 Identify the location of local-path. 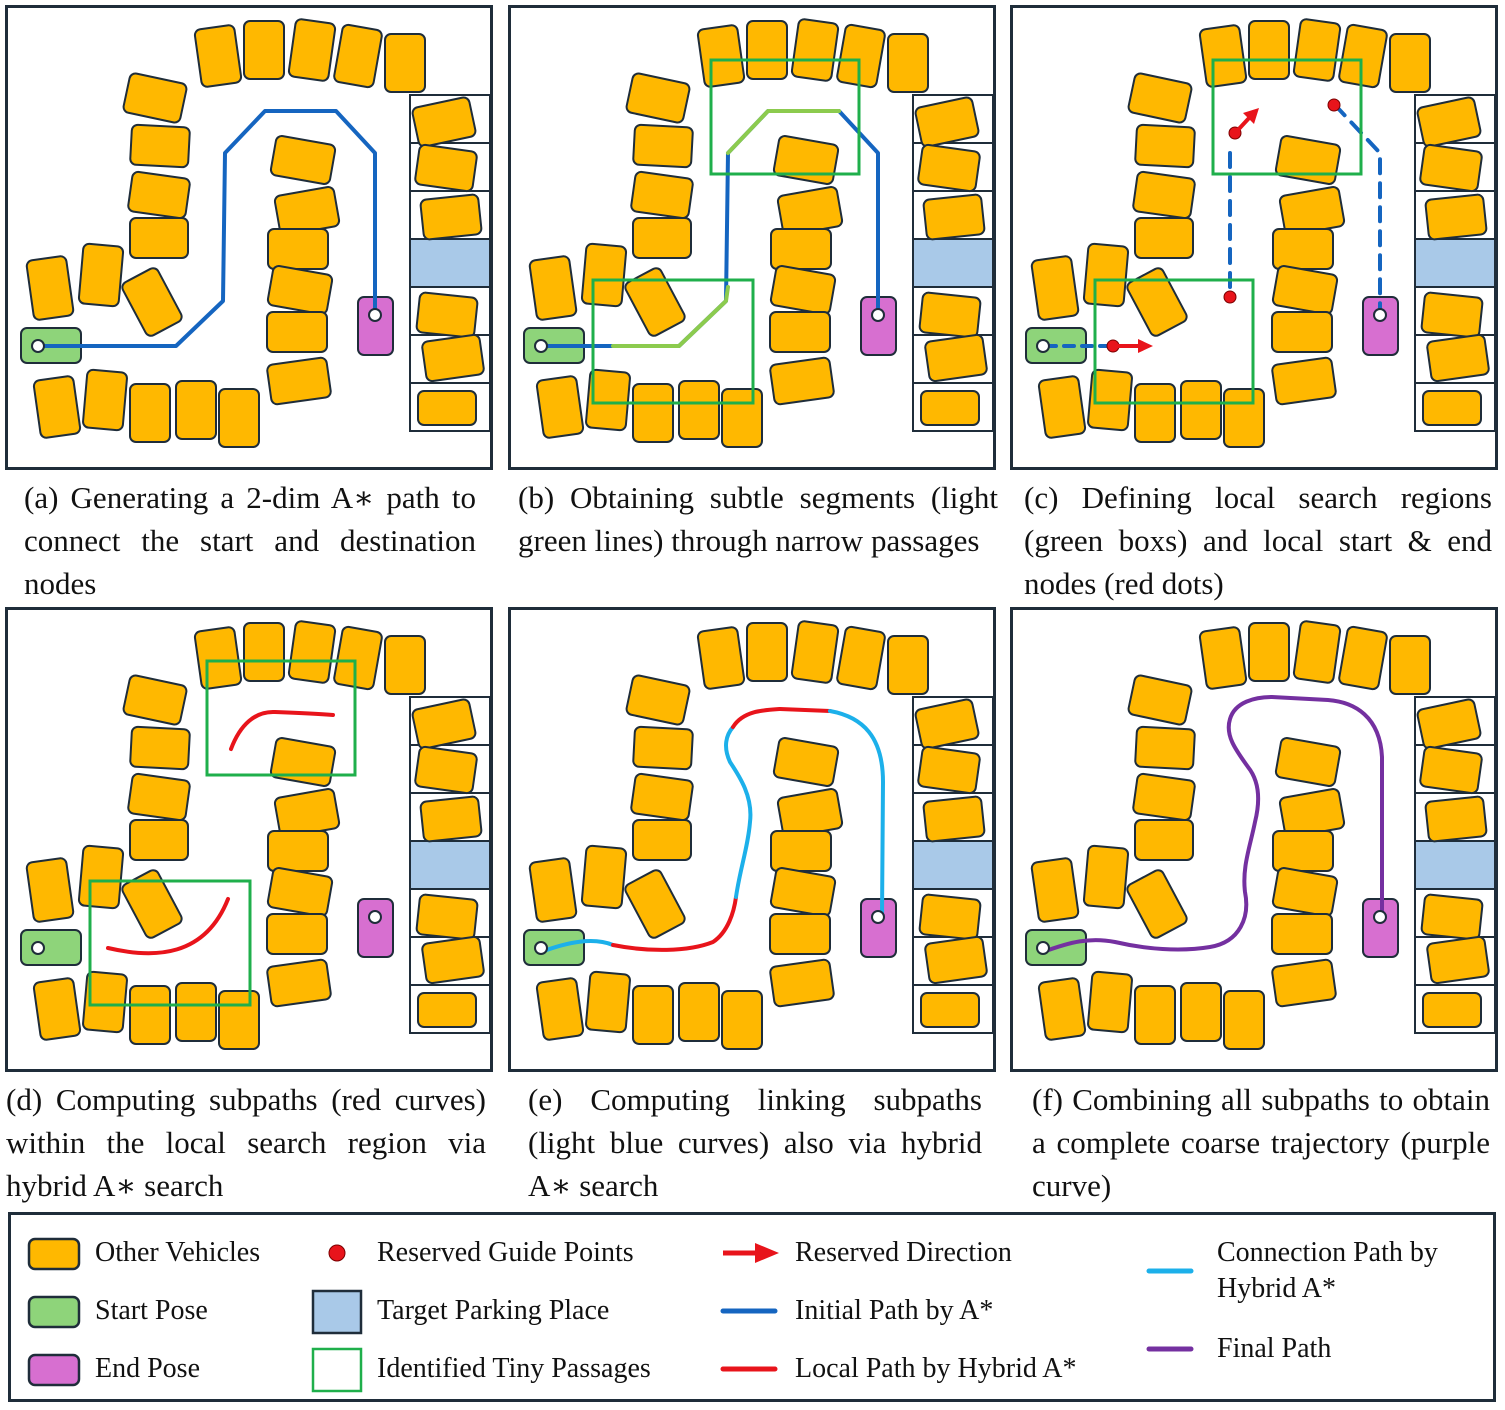
(282, 730).